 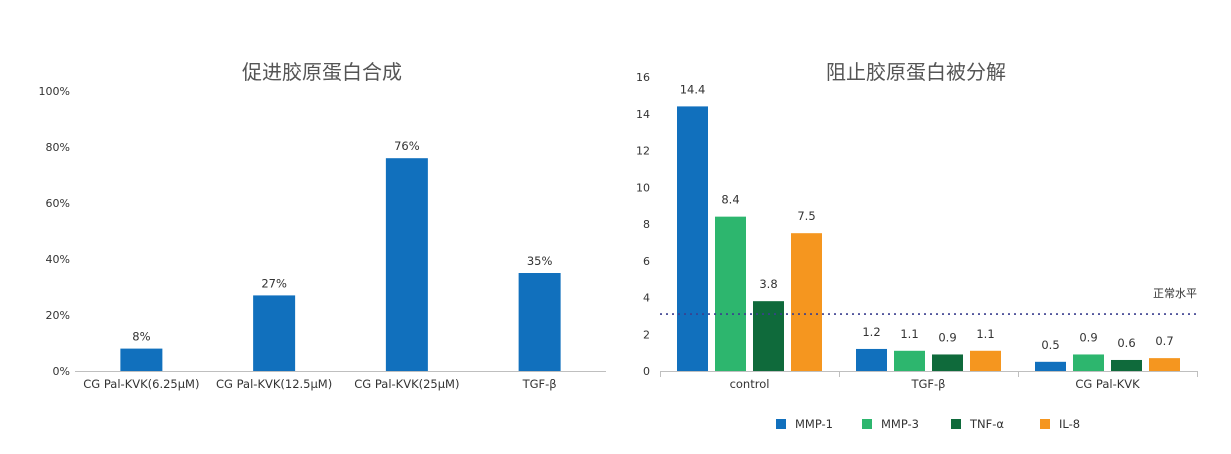 What do you see at coordinates (643, 151) in the screenshot?
I see `right-y-tick-label: 12` at bounding box center [643, 151].